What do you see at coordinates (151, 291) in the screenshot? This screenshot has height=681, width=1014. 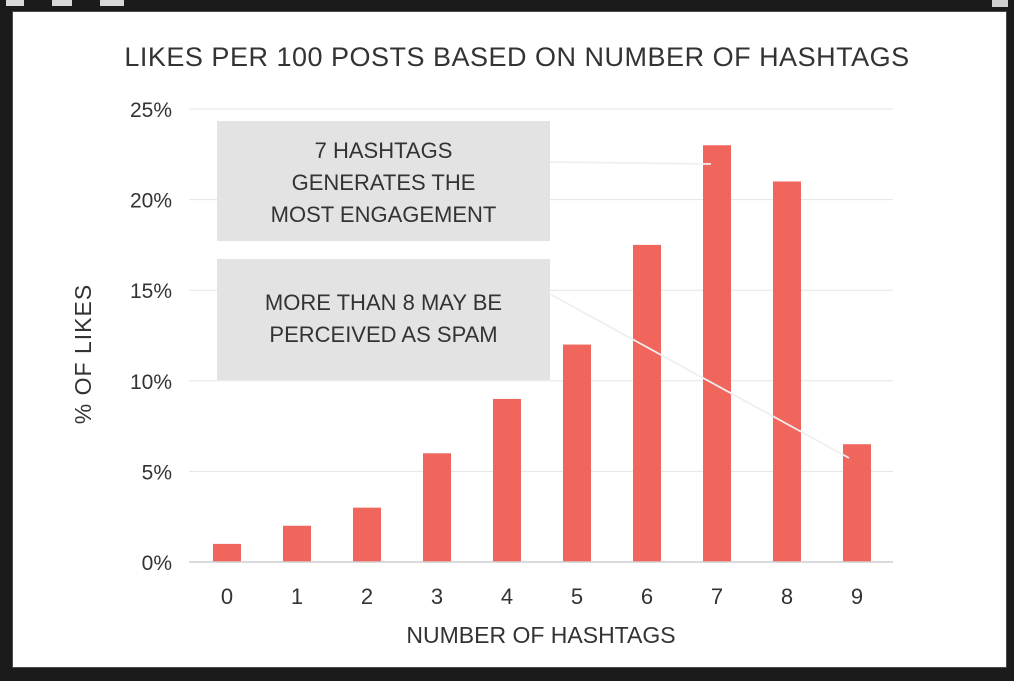 I see `y-tick-label: 15%` at bounding box center [151, 291].